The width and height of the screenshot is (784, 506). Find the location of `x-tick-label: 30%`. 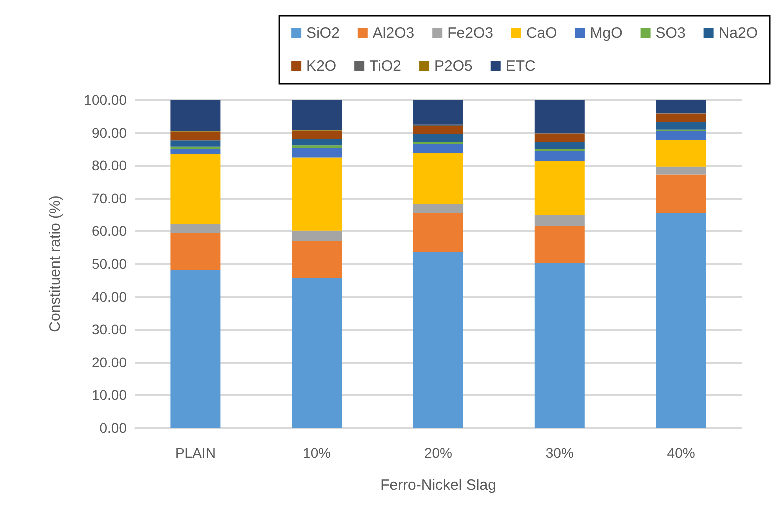

x-tick-label: 30% is located at coordinates (560, 453).